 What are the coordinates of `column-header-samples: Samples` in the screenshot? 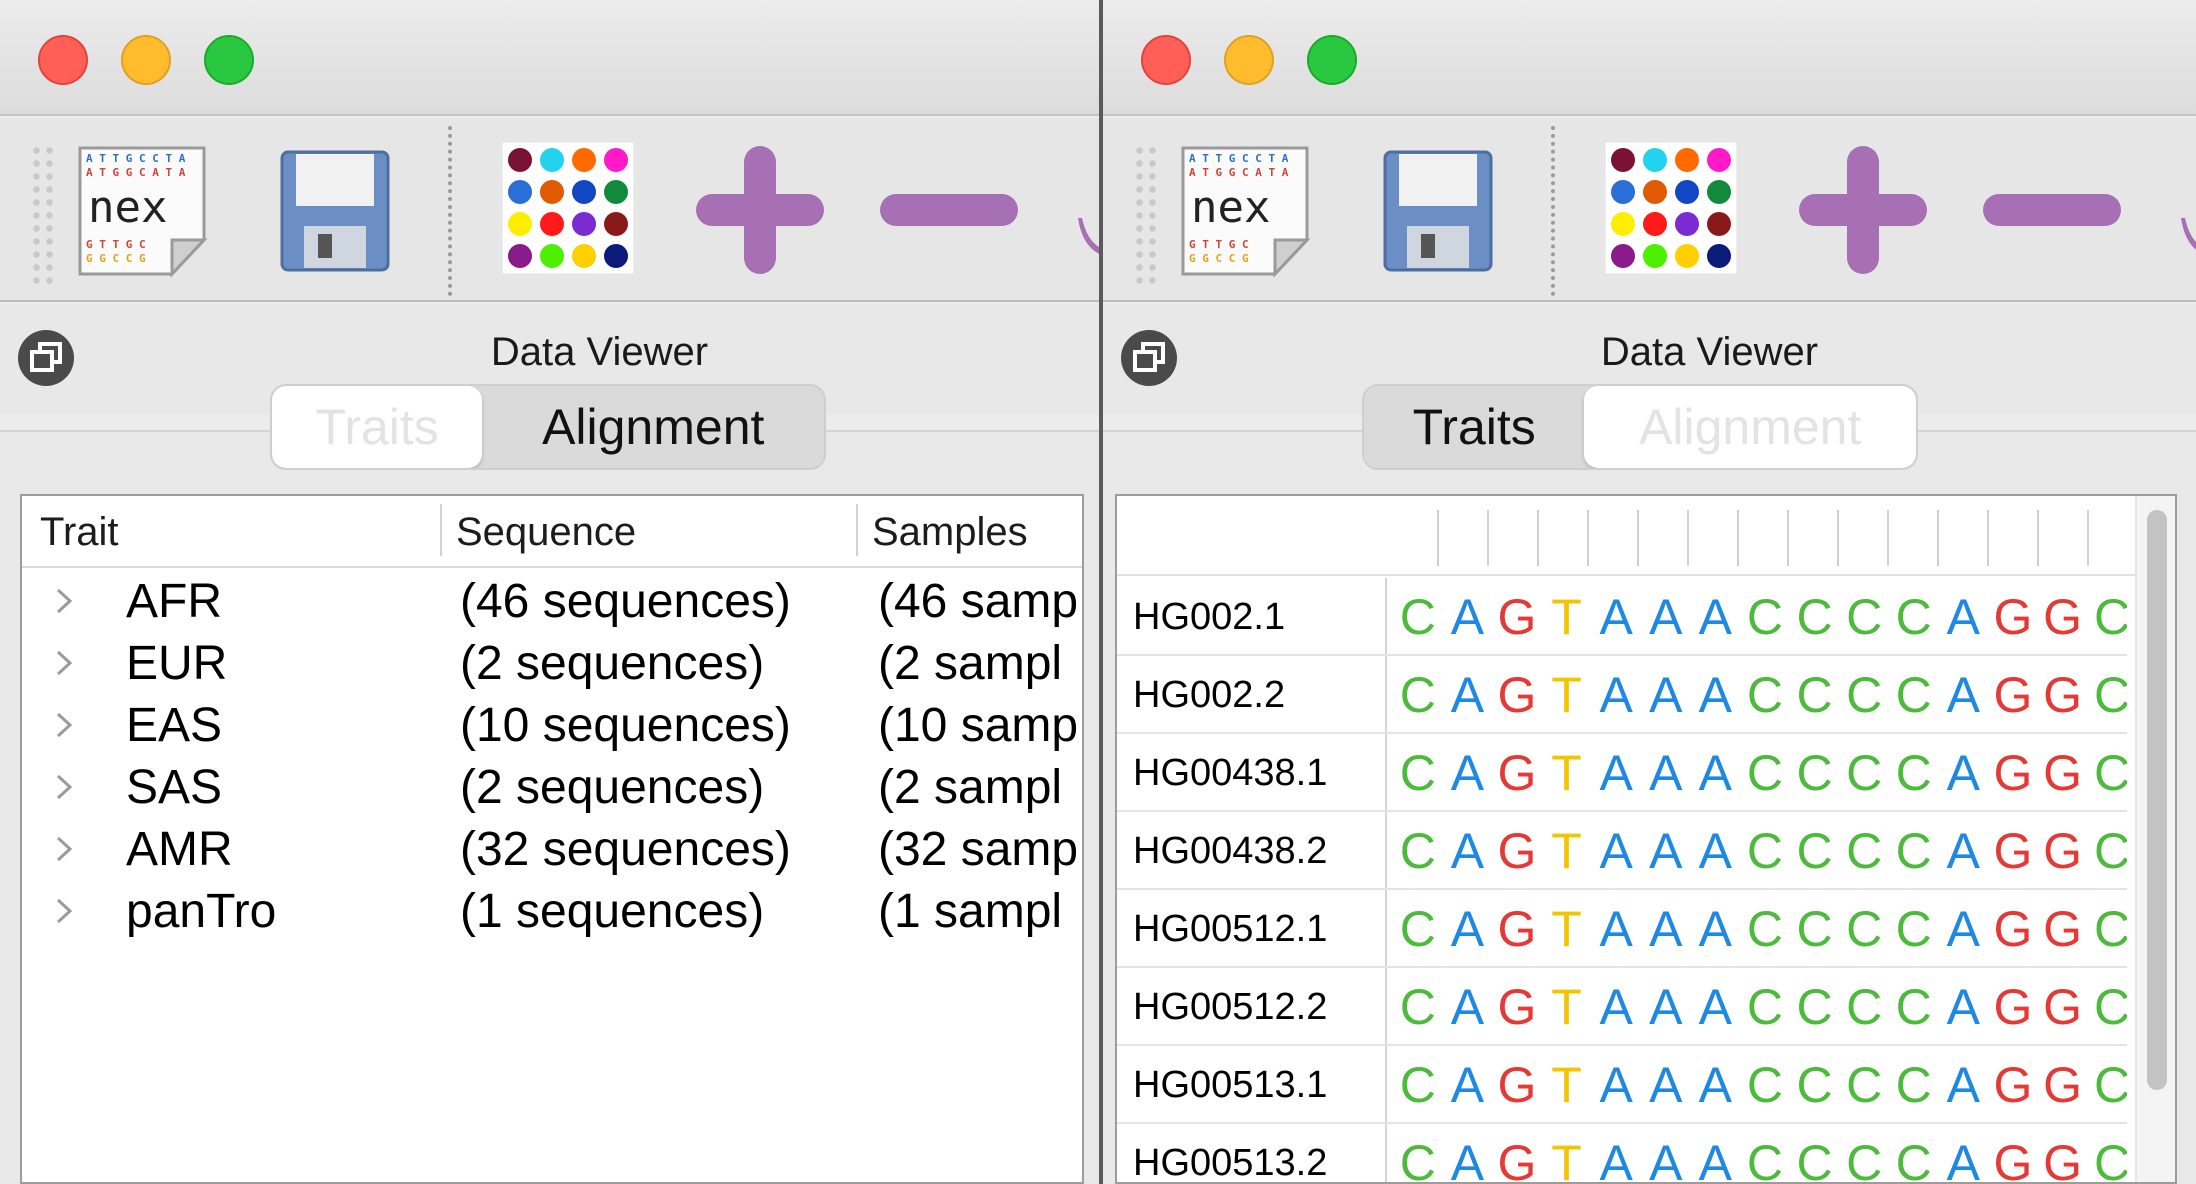 It's located at (950, 532).